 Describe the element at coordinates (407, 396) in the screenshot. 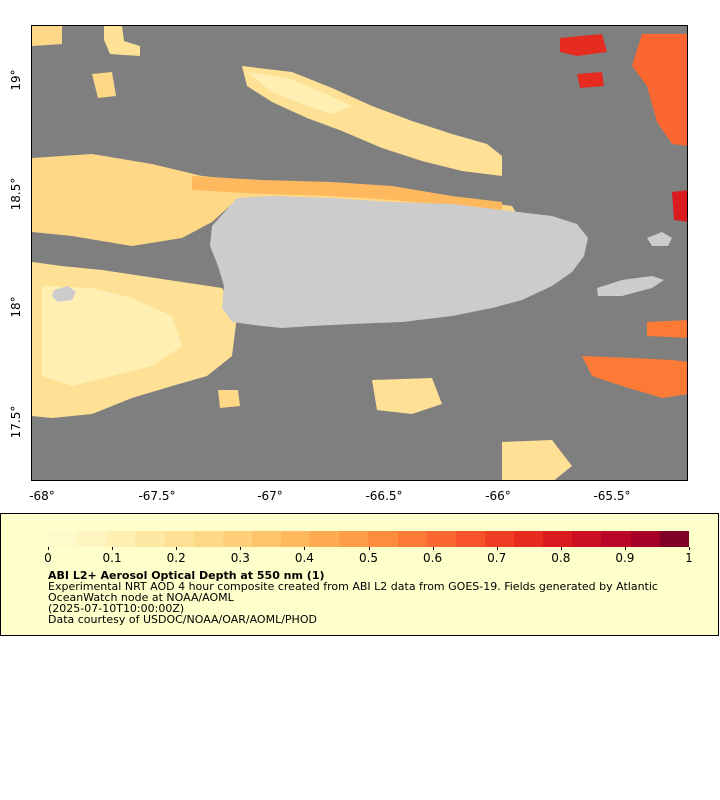

I see `aod-patch-s1` at that location.